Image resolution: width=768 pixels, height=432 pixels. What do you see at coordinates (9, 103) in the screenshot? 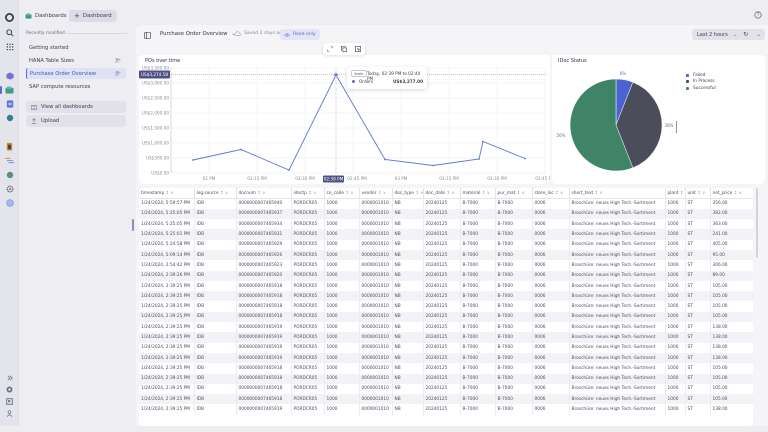
I see `notebooks-icon` at bounding box center [9, 103].